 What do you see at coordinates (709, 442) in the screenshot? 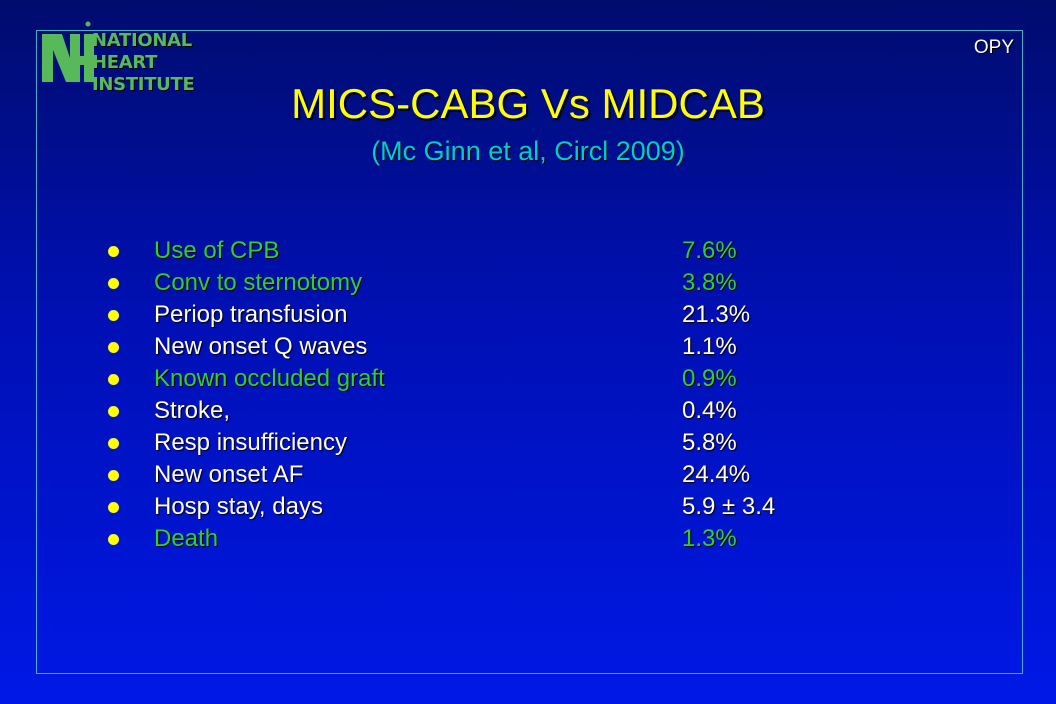
I see `outcome-value: 5.8%` at bounding box center [709, 442].